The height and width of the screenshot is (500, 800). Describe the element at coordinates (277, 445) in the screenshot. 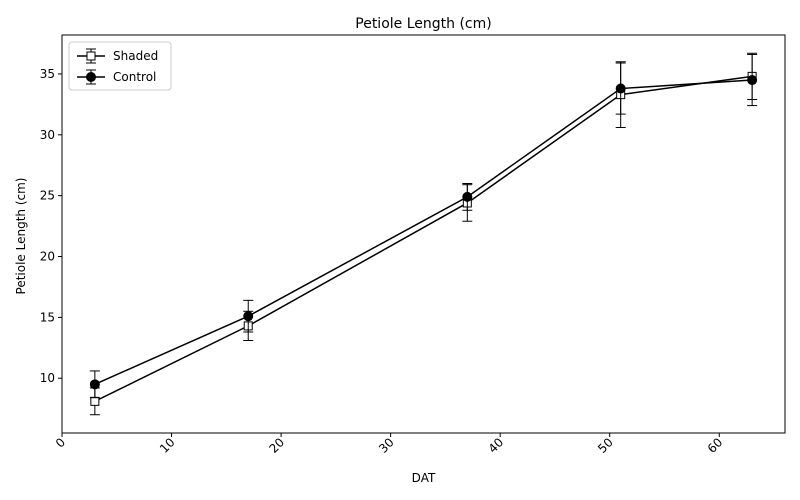

I see `x-tick-label: 20` at that location.